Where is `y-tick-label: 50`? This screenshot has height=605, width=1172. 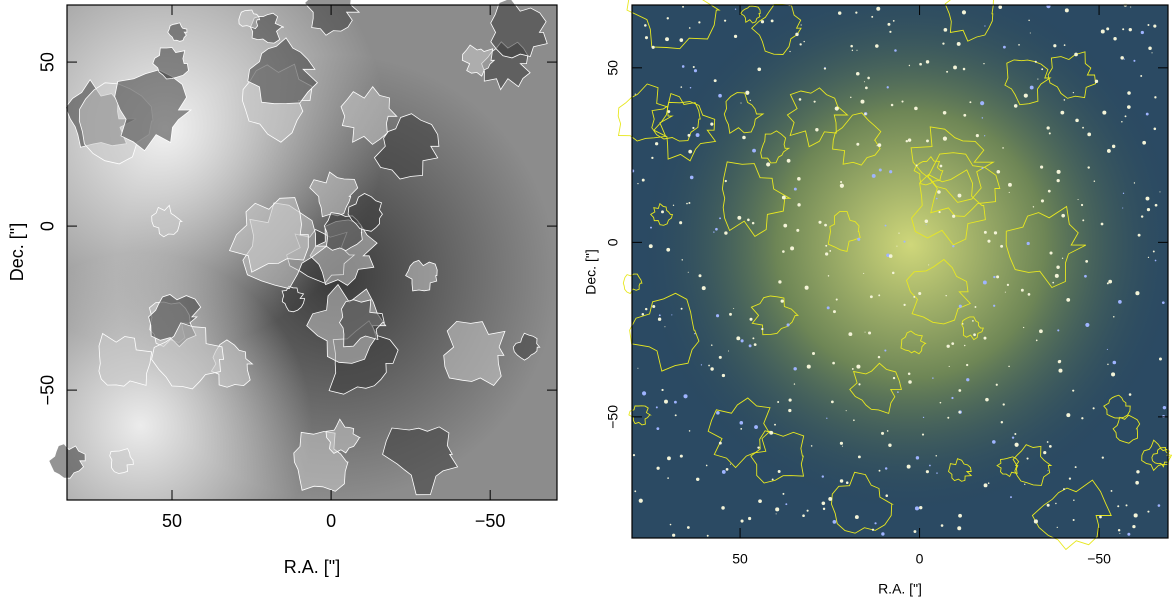 y-tick-label: 50 is located at coordinates (613, 68).